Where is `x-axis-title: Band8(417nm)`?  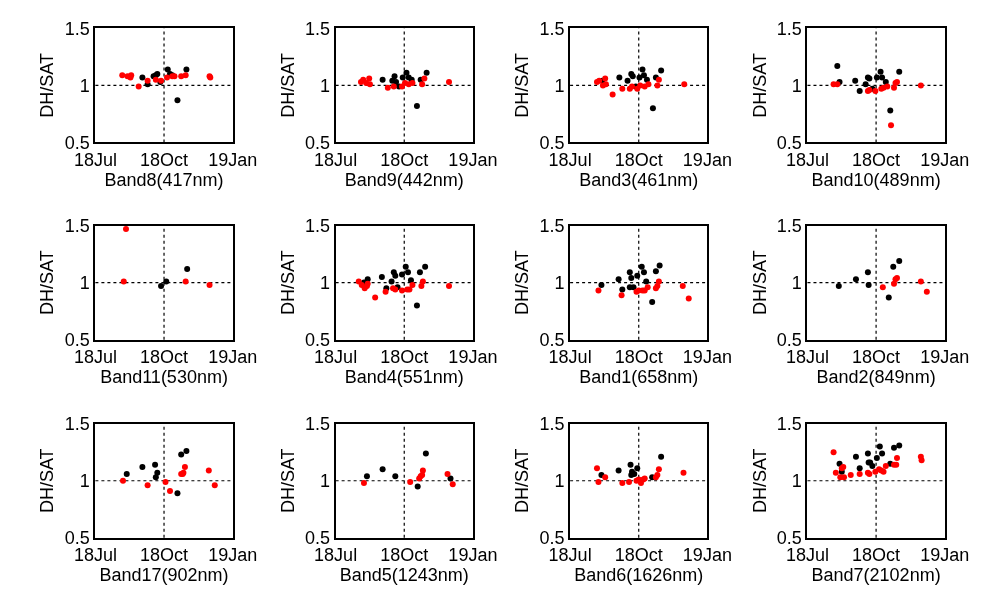
x-axis-title: Band8(417nm) is located at coordinates (164, 180).